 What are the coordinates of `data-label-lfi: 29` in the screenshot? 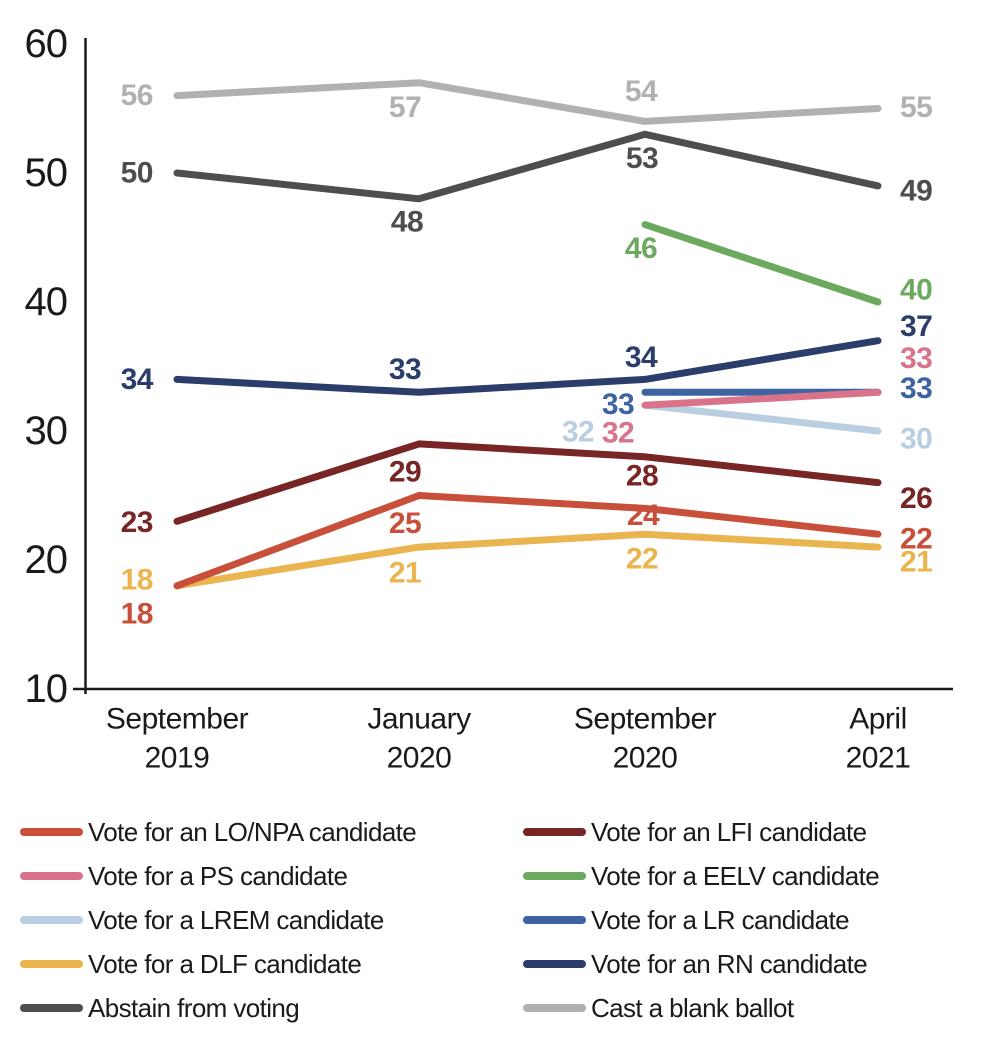 It's located at (405, 471).